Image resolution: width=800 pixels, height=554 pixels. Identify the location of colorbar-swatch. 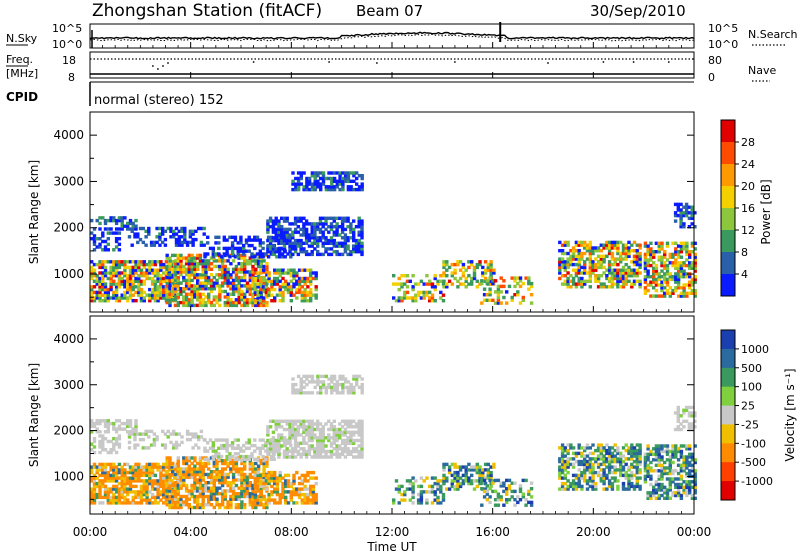
(728, 263).